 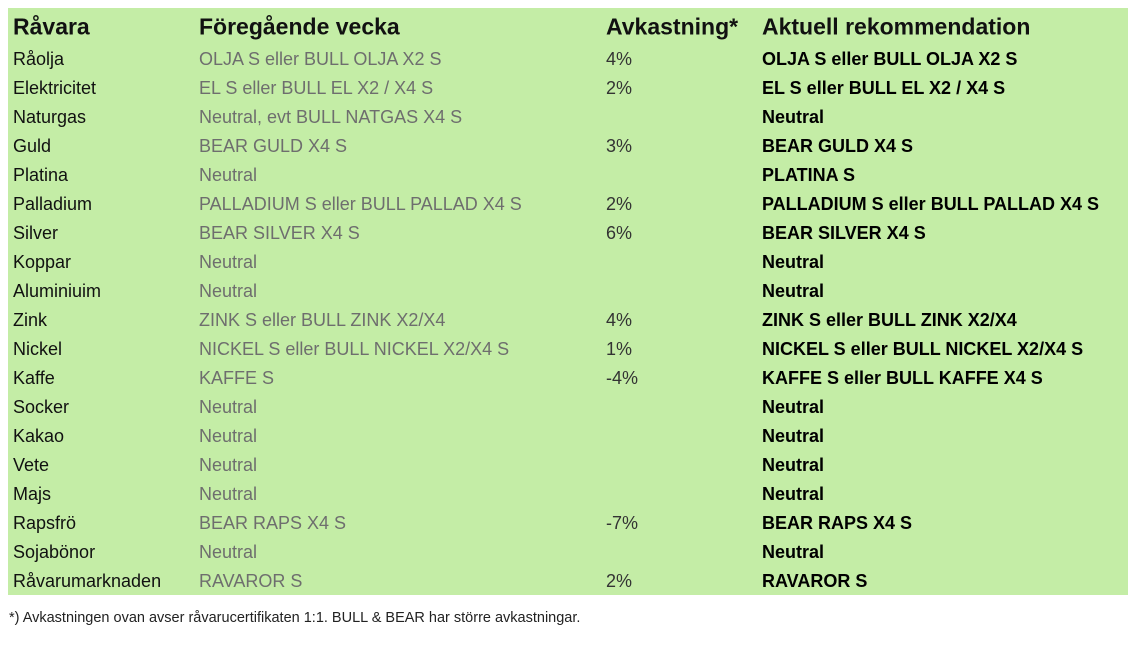 I want to click on commodity: Vete, so click(x=31, y=464).